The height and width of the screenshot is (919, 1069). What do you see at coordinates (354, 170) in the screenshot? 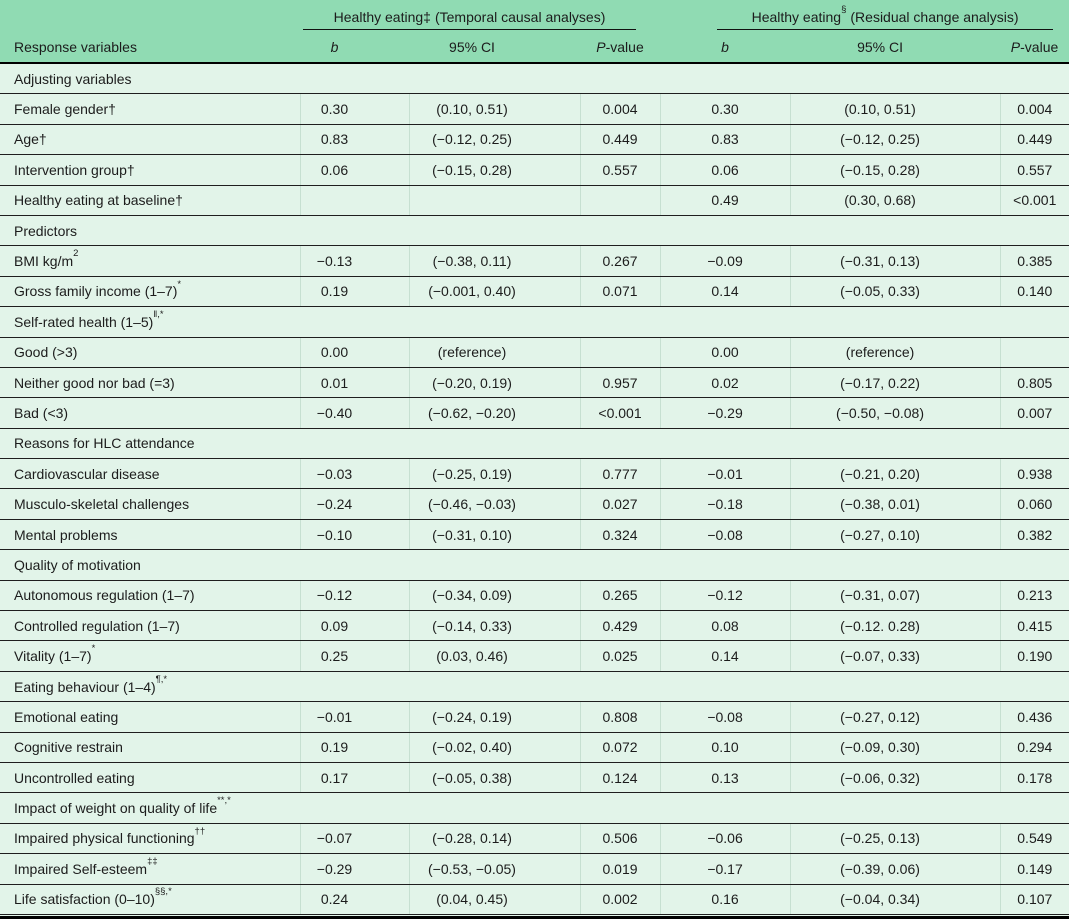
I see `b-left-cell: 0.06` at bounding box center [354, 170].